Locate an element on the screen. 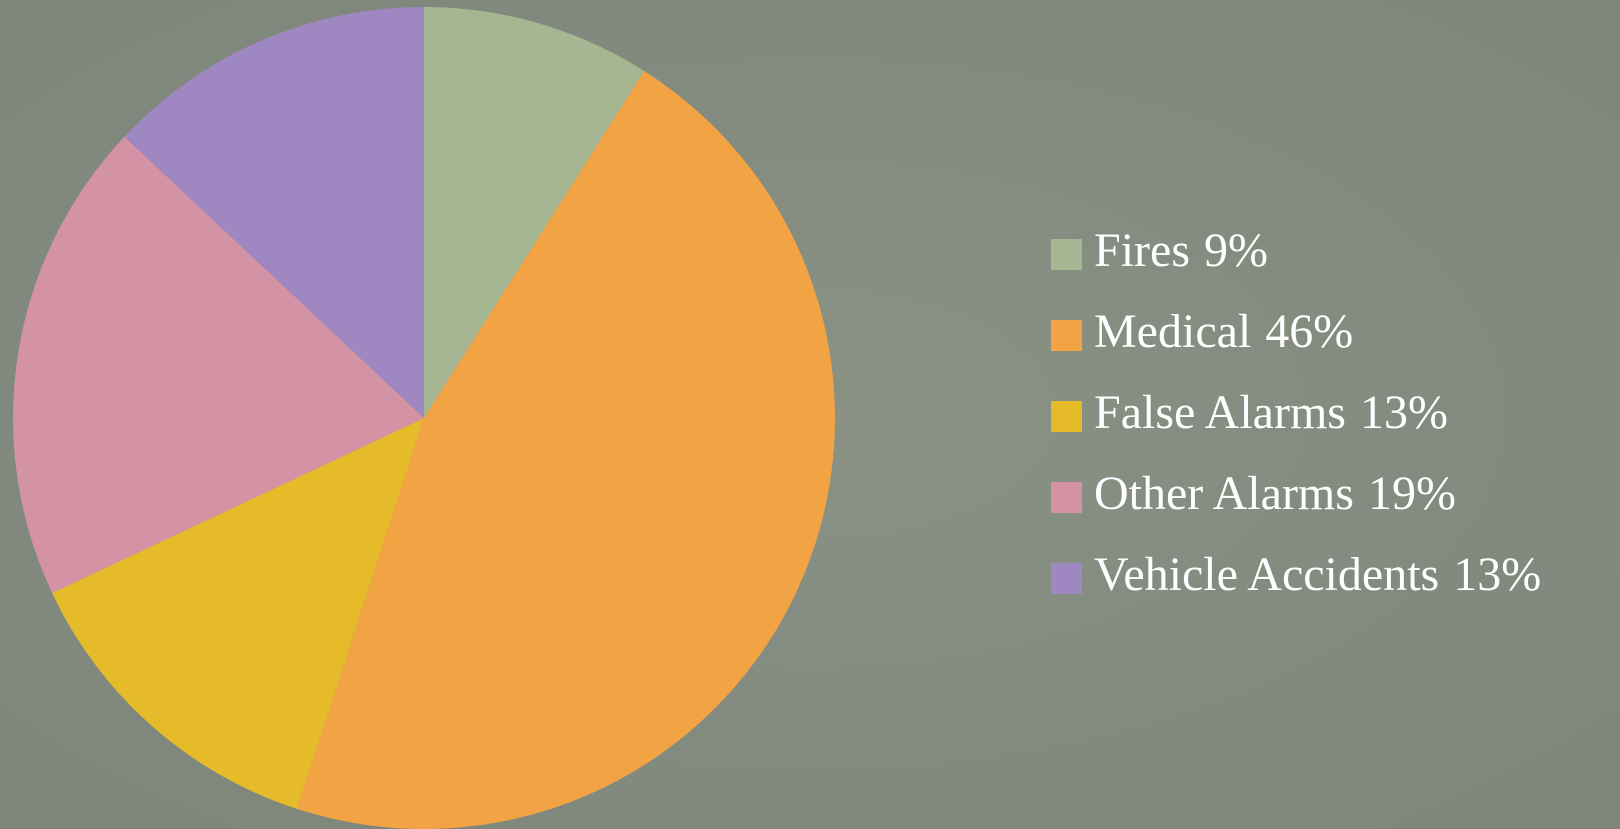  legend-label: Other Alarms 19% is located at coordinates (1275, 493).